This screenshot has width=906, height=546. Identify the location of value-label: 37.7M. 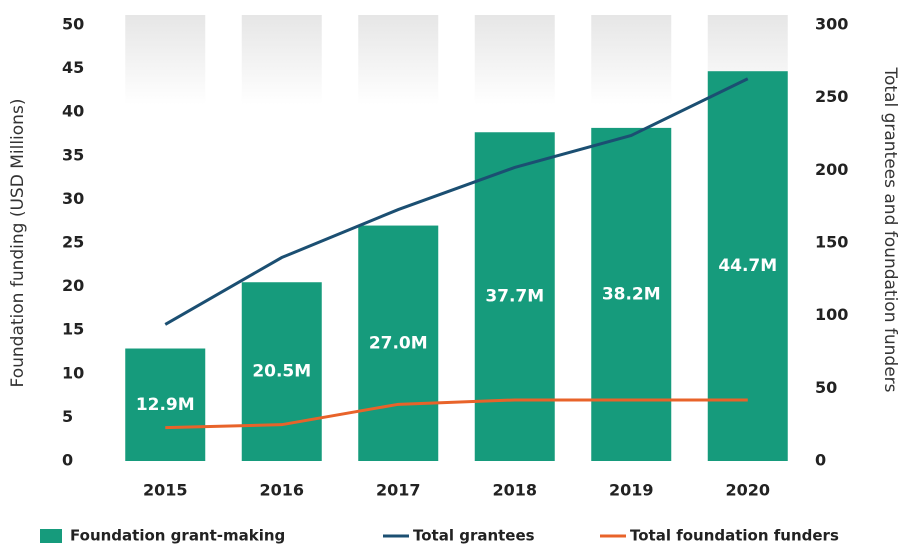
(514, 297).